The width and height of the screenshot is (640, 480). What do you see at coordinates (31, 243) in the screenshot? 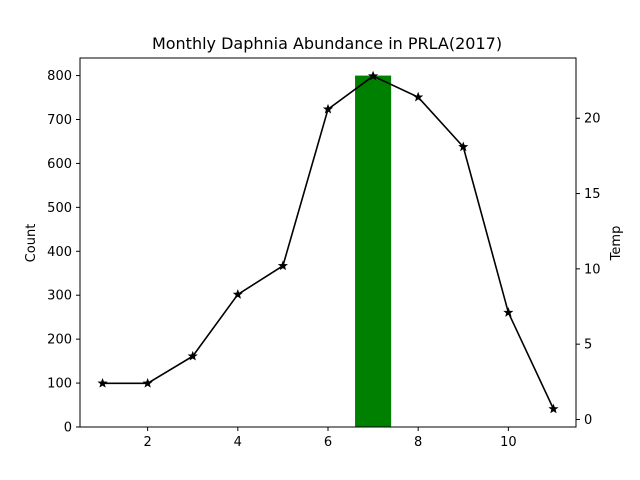
I see `y-axis-label: Count` at bounding box center [31, 243].